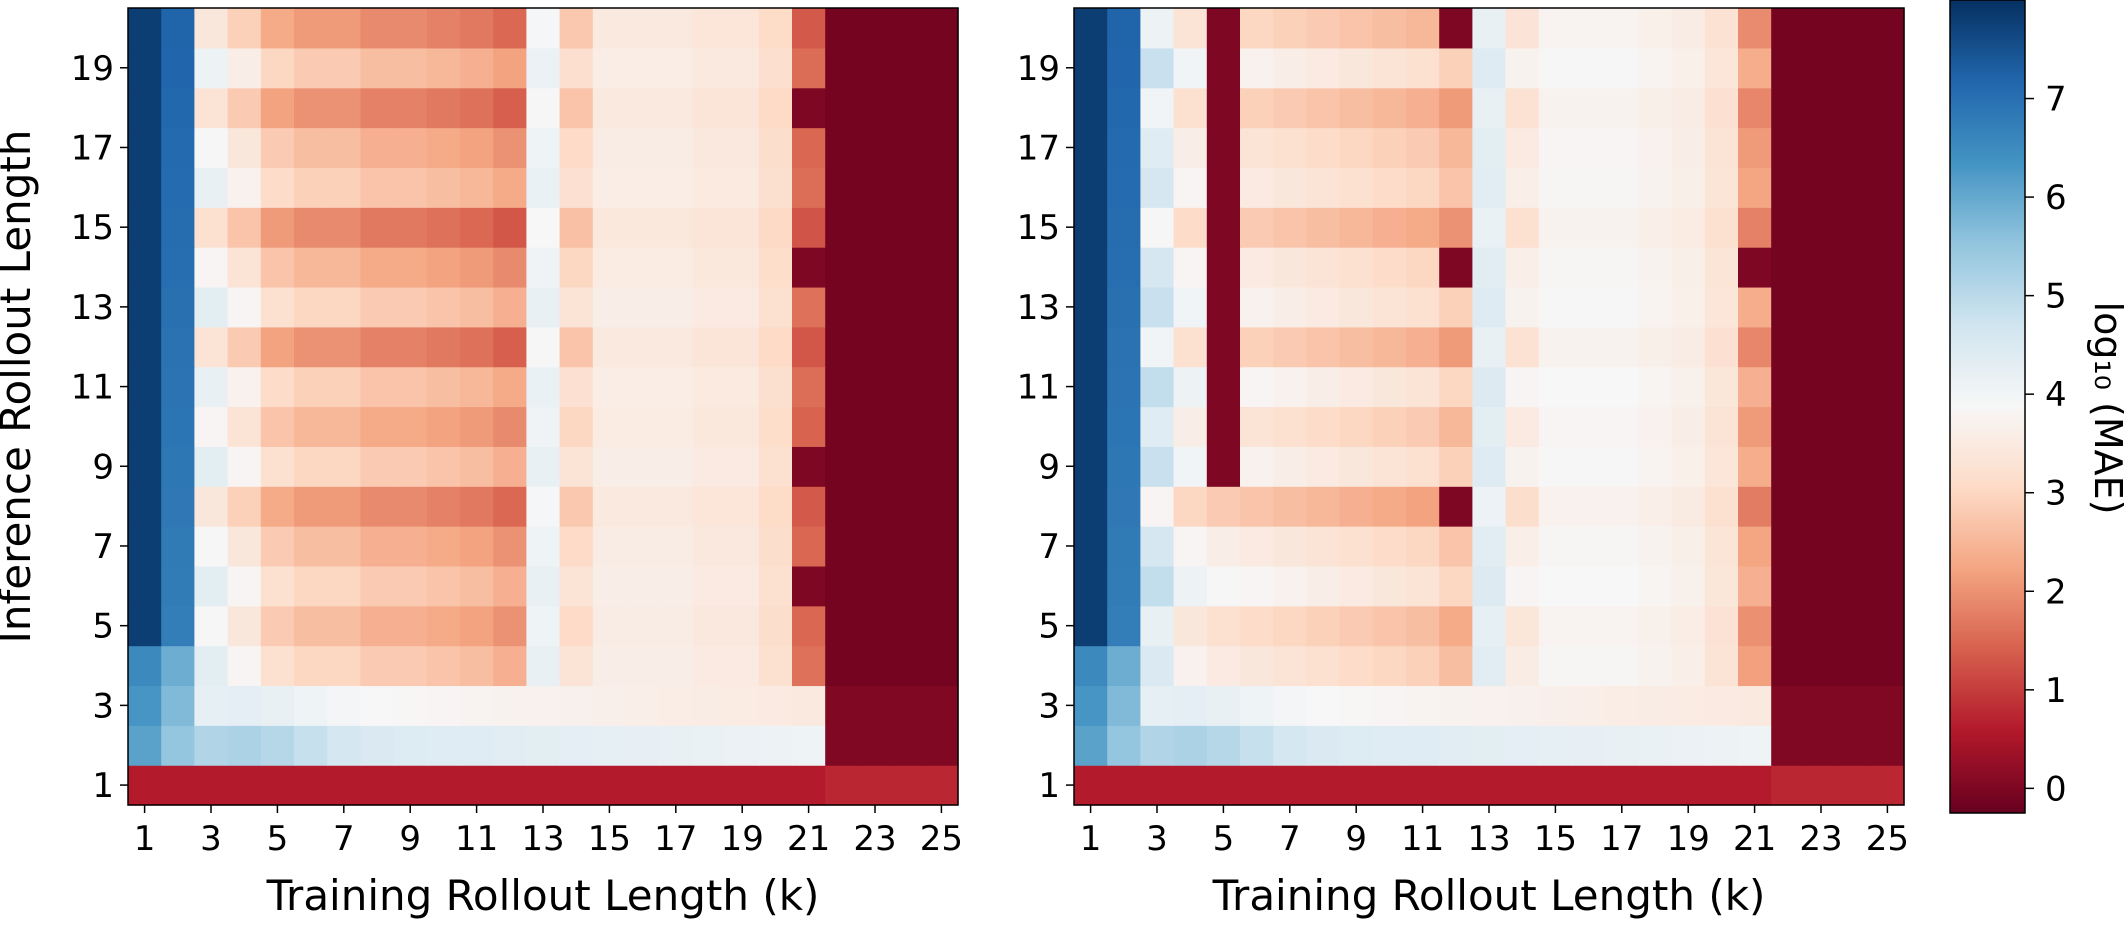  I want to click on colorbar-tick-label: 6, so click(2056, 198).